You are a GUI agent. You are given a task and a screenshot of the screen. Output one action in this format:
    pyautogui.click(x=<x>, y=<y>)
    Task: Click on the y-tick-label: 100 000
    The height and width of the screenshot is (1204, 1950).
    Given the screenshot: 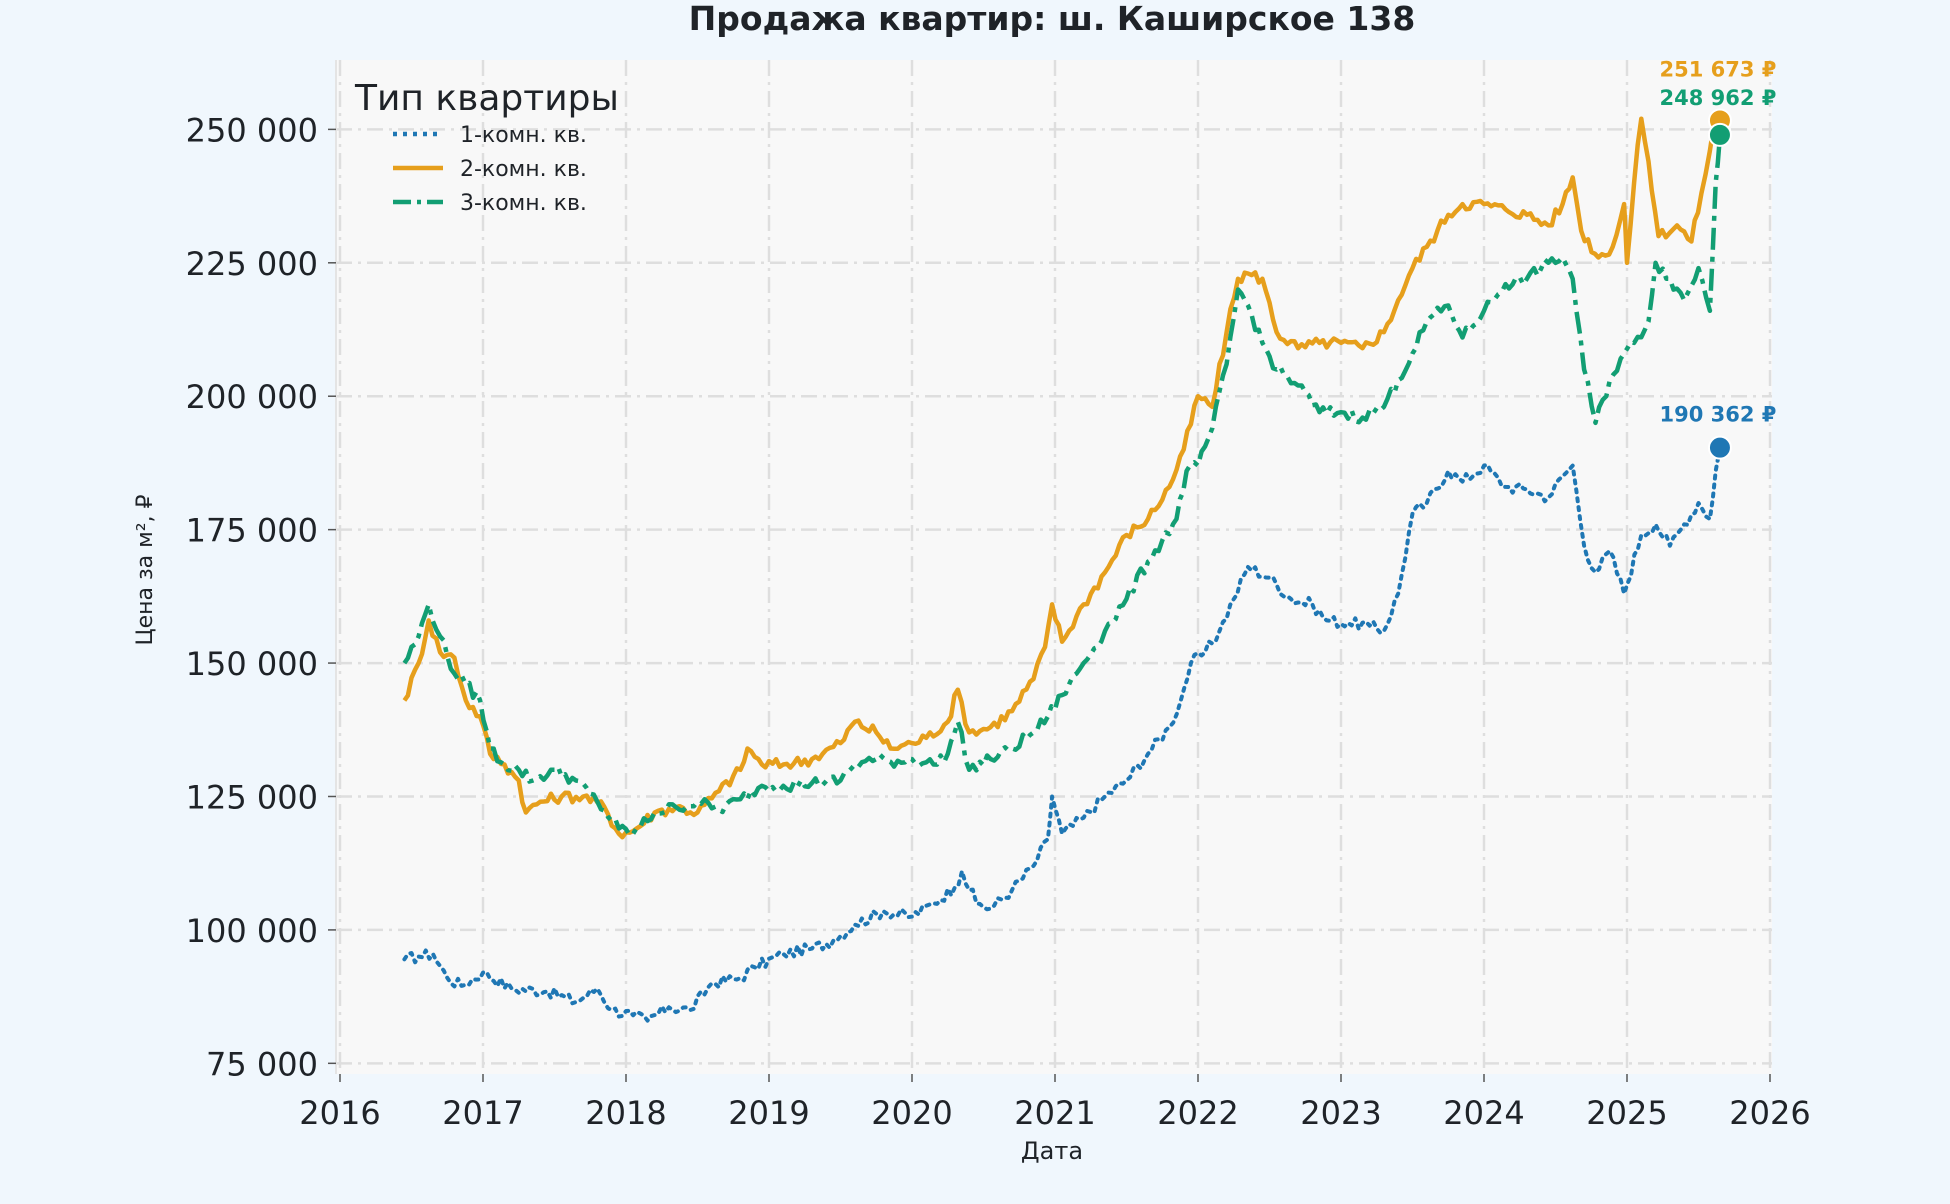 What is the action you would take?
    pyautogui.click(x=252, y=931)
    